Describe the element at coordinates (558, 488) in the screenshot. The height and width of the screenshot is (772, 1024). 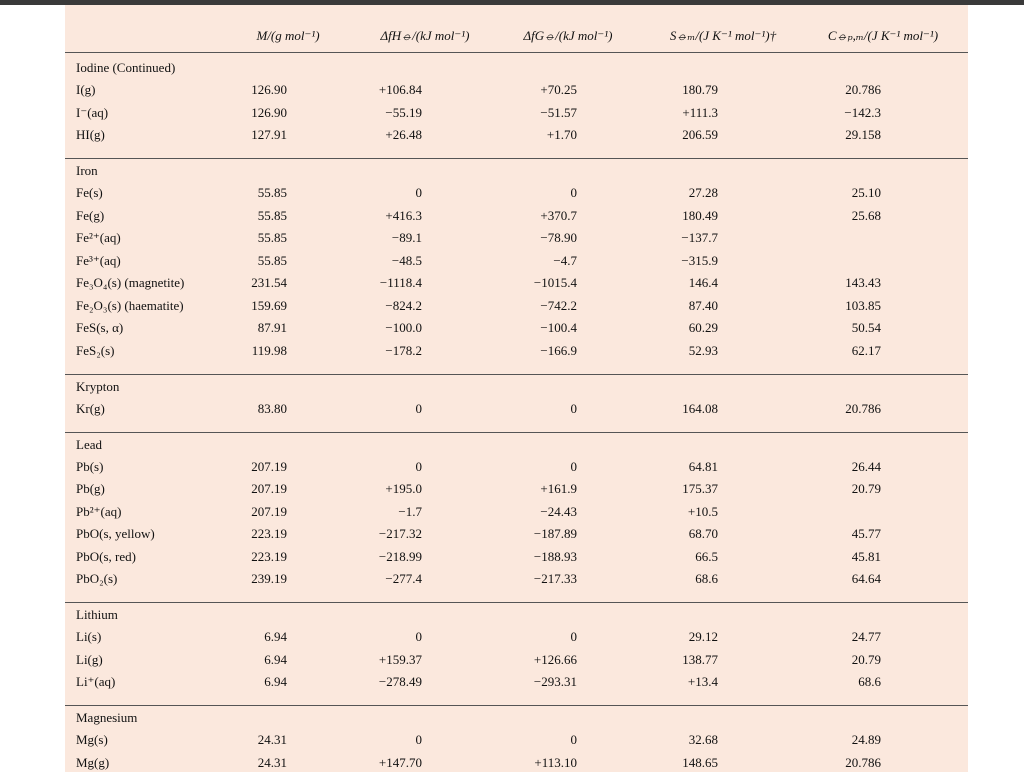
I see `cell-value: +161.9` at that location.